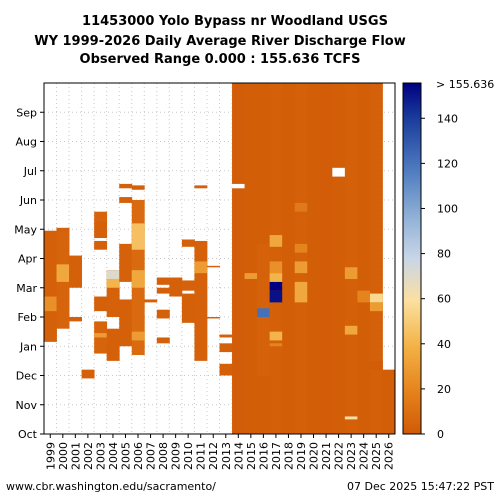  What do you see at coordinates (111, 486) in the screenshot?
I see `footer-url: www.cbr.washington.edu/sacramento/` at bounding box center [111, 486].